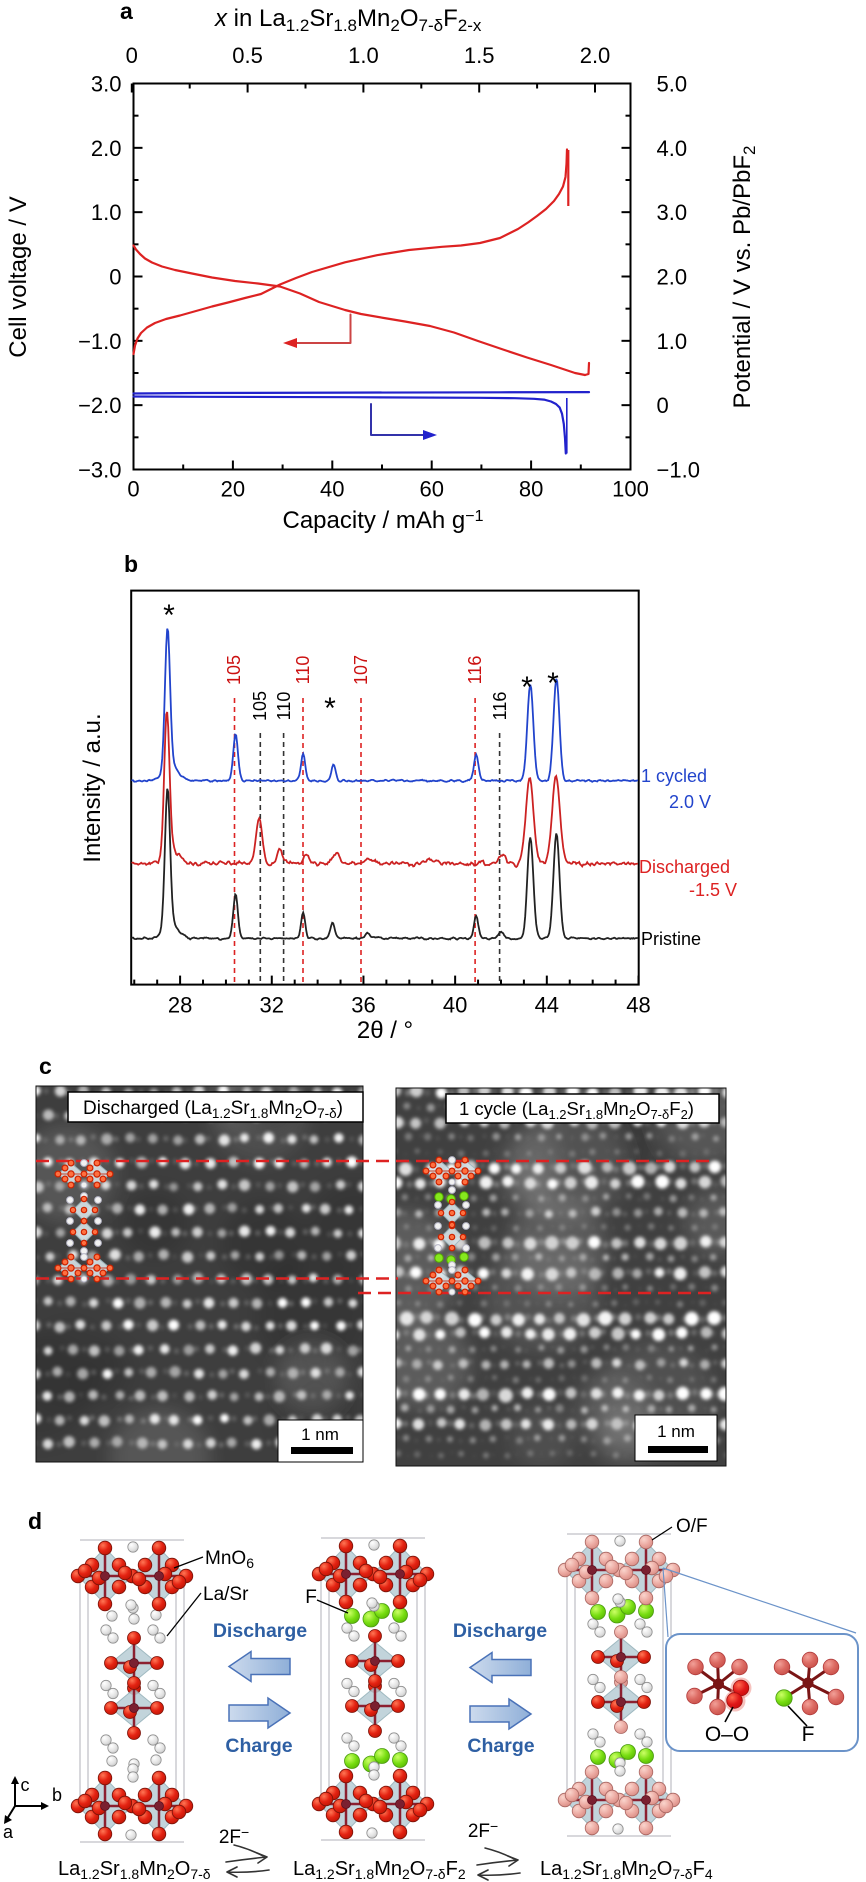  What do you see at coordinates (531, 489) in the screenshot?
I see `svg-text: 80` at bounding box center [531, 489].